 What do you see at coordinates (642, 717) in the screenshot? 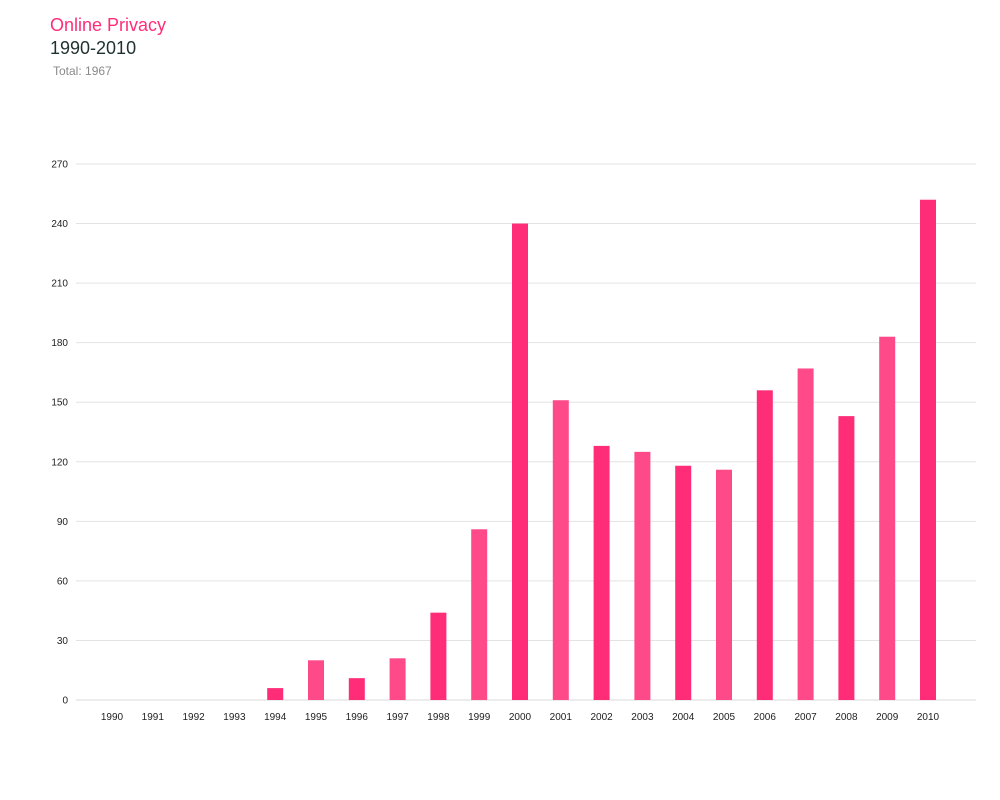
I see `x-tick-label: 2003` at bounding box center [642, 717].